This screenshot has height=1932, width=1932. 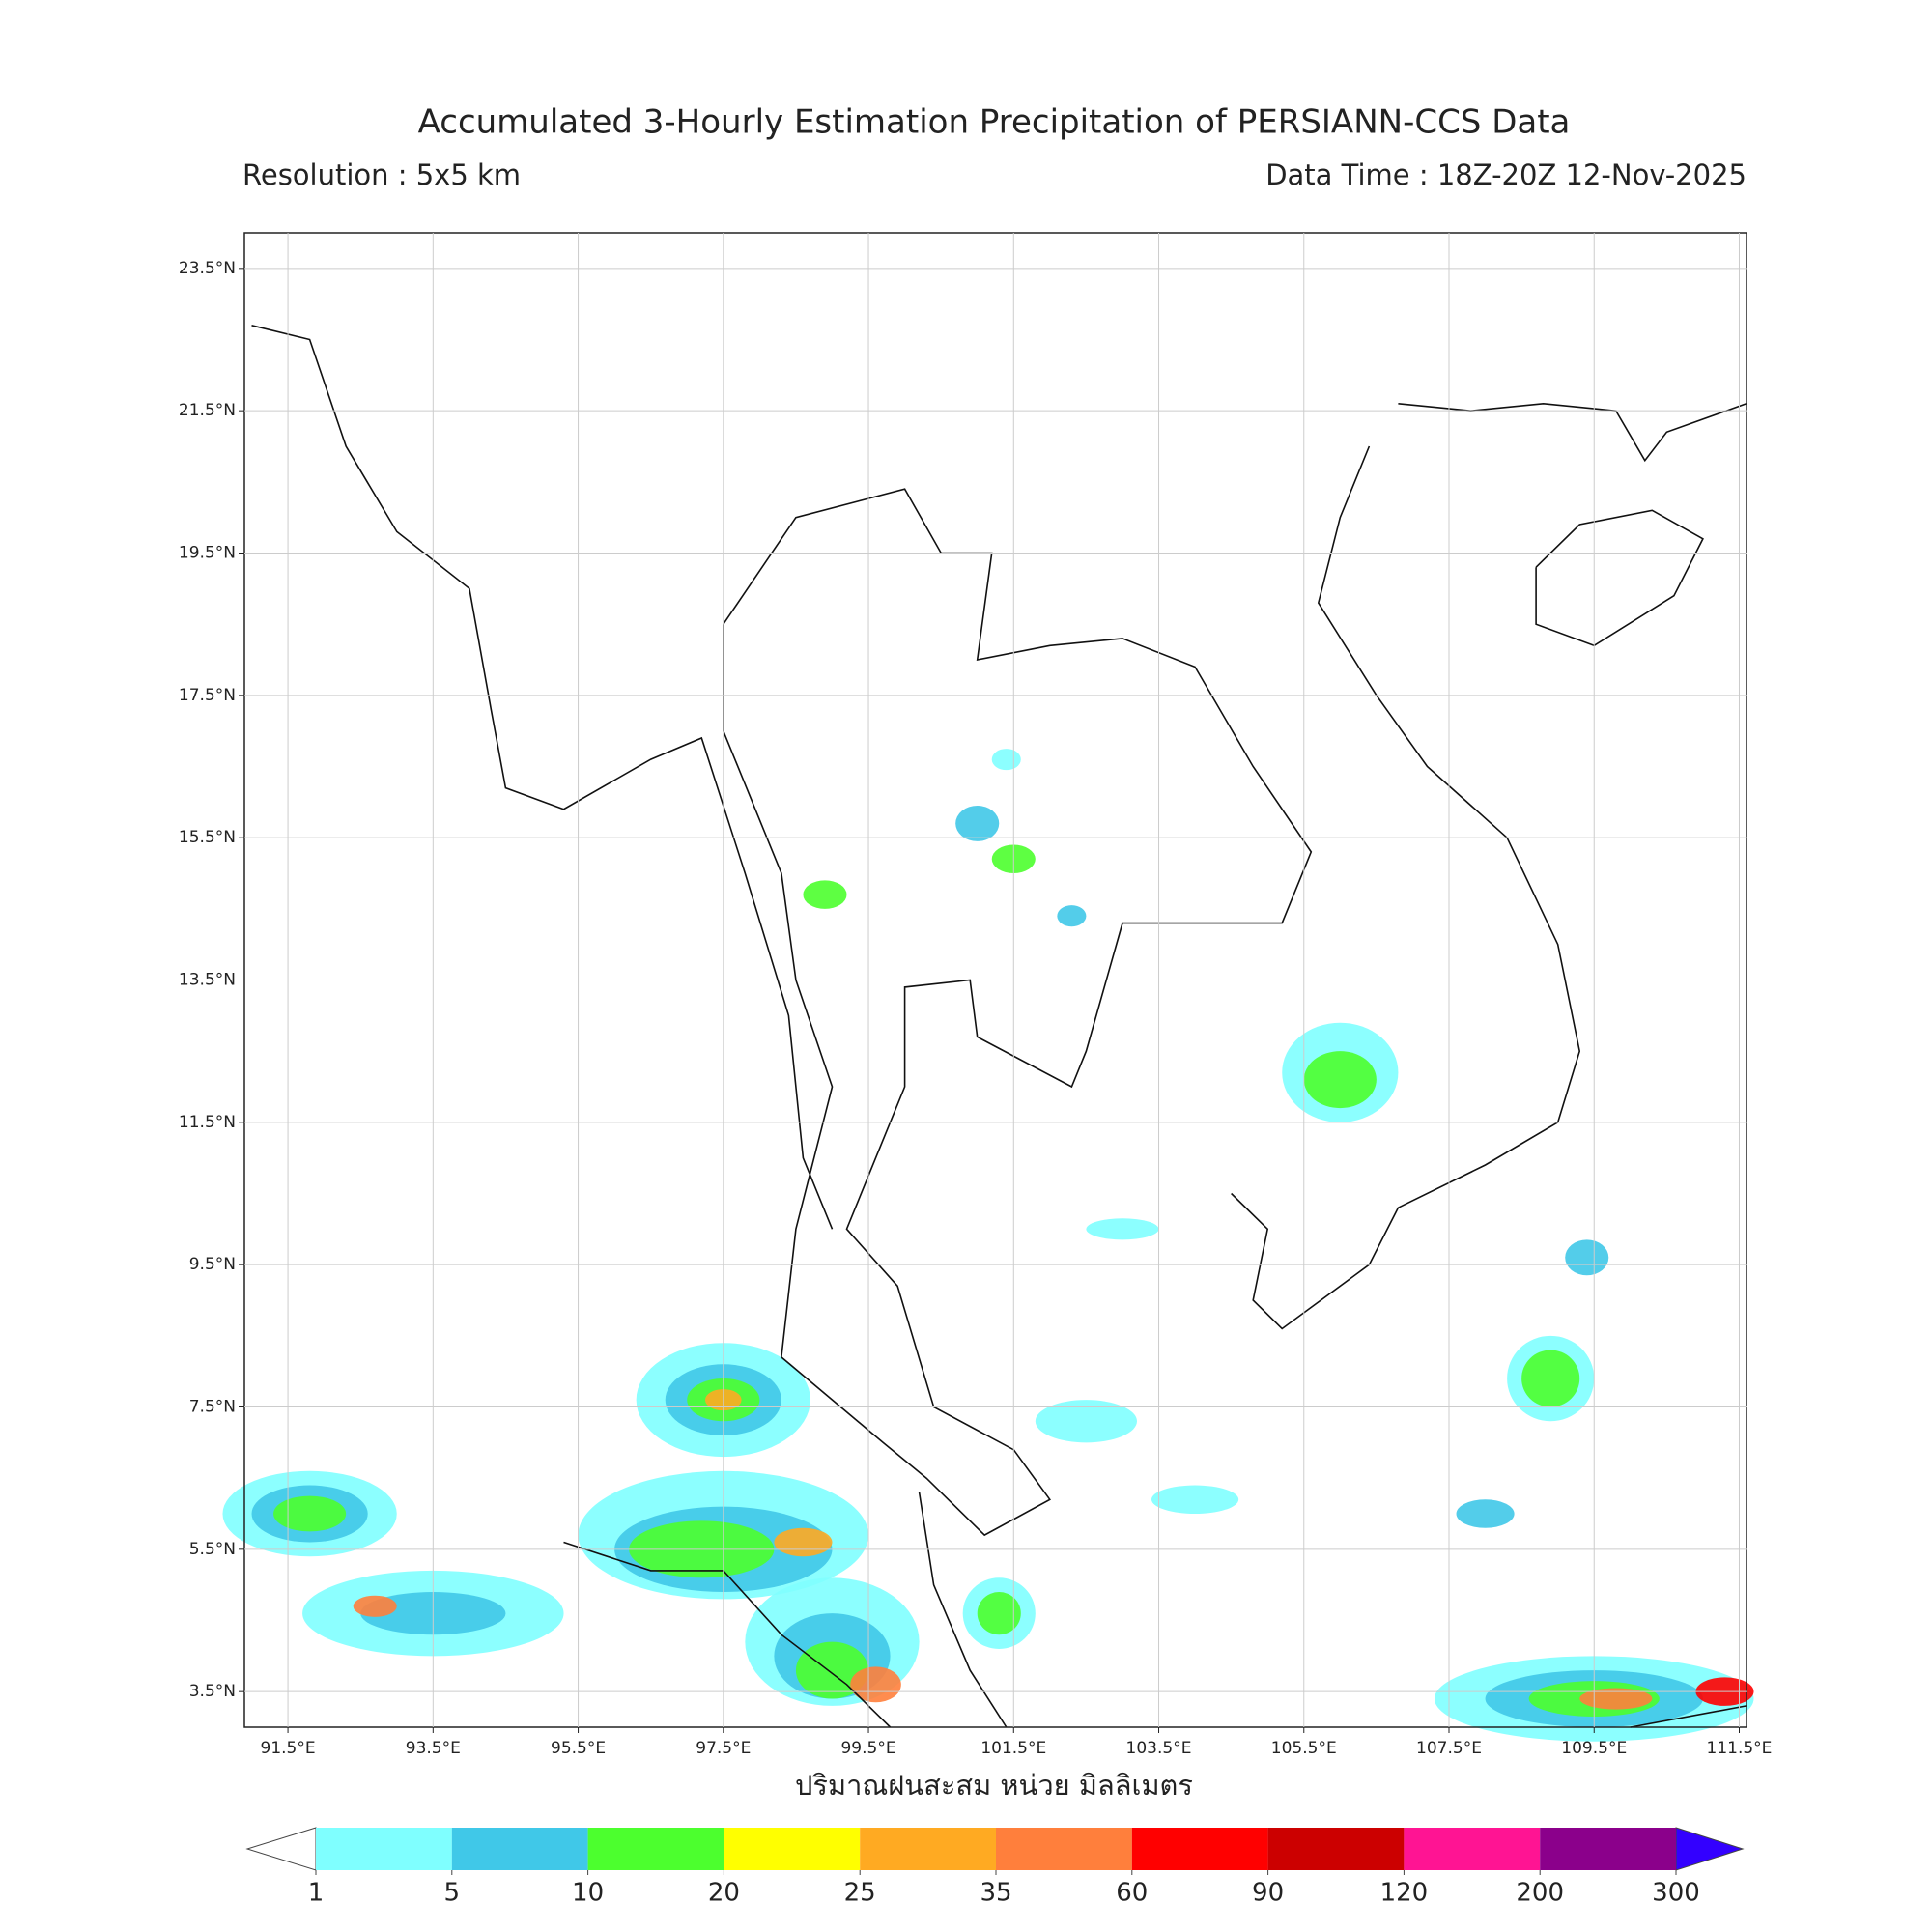 What do you see at coordinates (207, 980) in the screenshot?
I see `y-tick-label: 13.5°N` at bounding box center [207, 980].